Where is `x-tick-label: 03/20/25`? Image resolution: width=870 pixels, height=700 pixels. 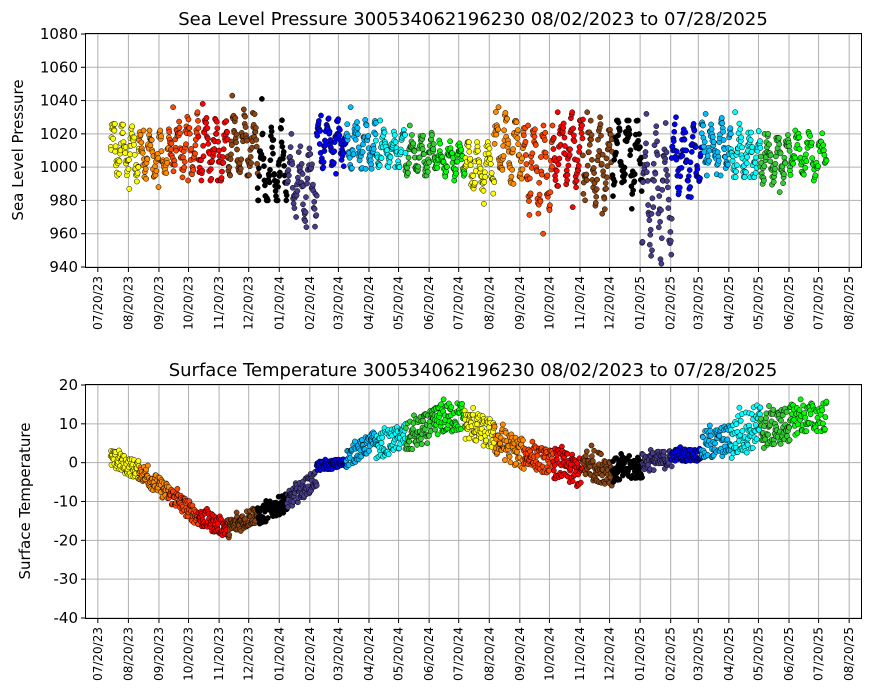 x-tick-label: 03/20/25 is located at coordinates (698, 303).